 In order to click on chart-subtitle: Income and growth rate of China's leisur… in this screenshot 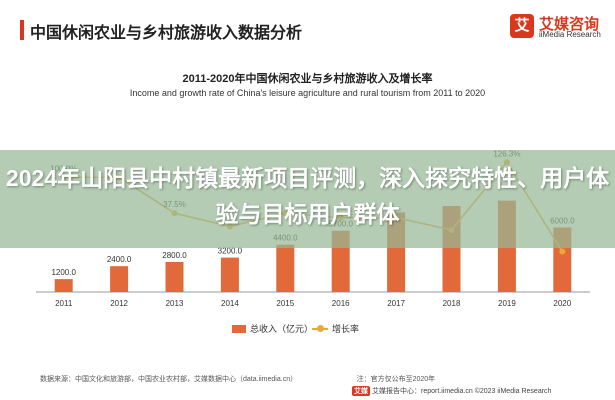, I will do `click(307, 93)`.